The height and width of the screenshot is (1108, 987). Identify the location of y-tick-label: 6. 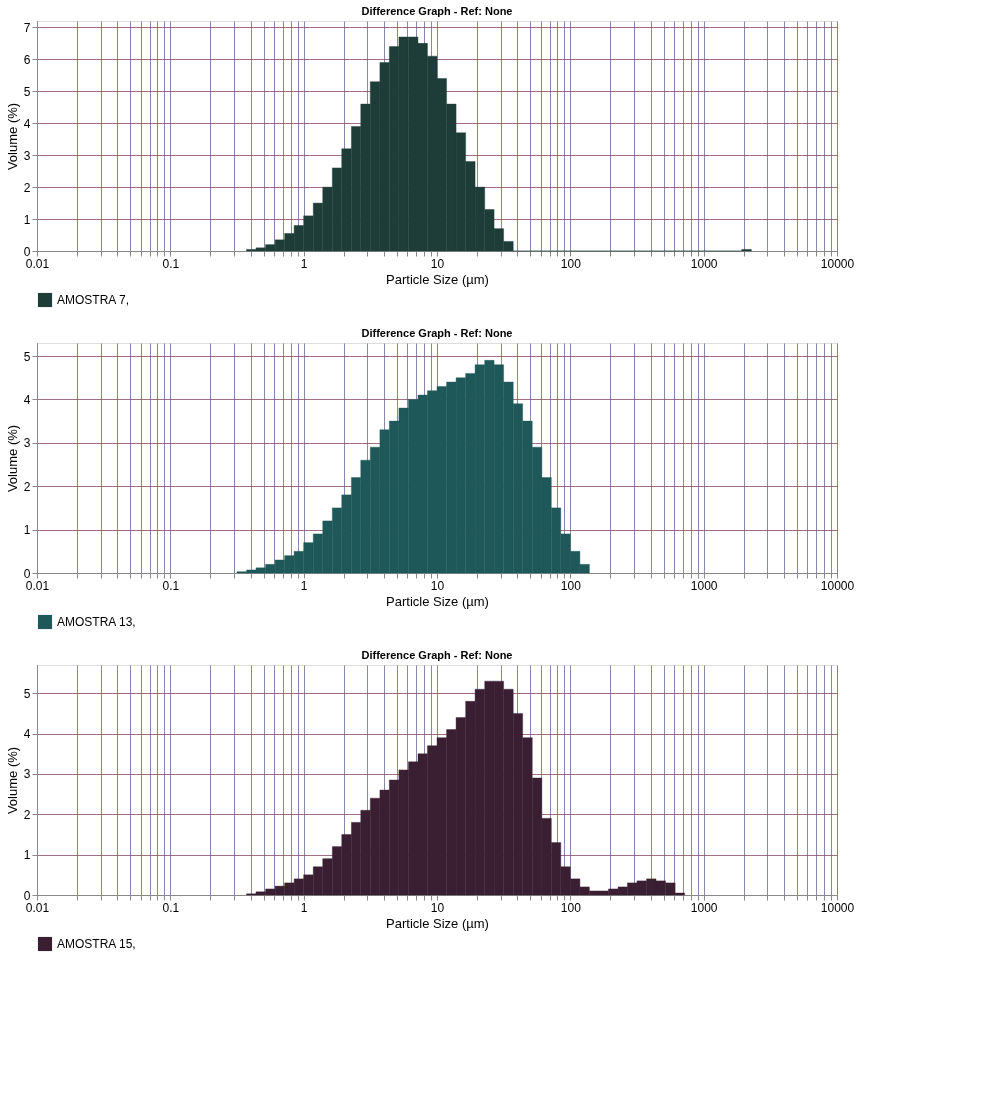
(27, 59).